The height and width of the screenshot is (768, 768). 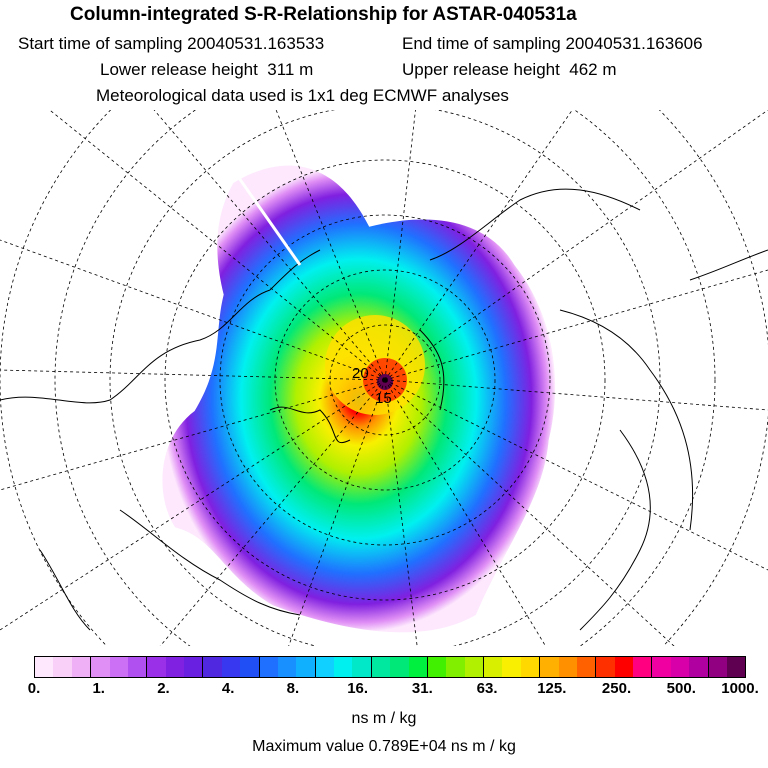 I want to click on center-label-2: 15, so click(x=383, y=398).